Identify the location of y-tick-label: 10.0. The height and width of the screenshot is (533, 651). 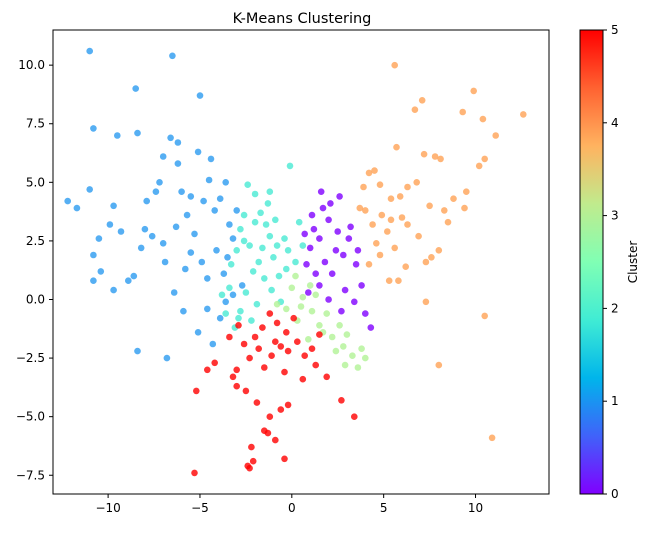
(31, 65).